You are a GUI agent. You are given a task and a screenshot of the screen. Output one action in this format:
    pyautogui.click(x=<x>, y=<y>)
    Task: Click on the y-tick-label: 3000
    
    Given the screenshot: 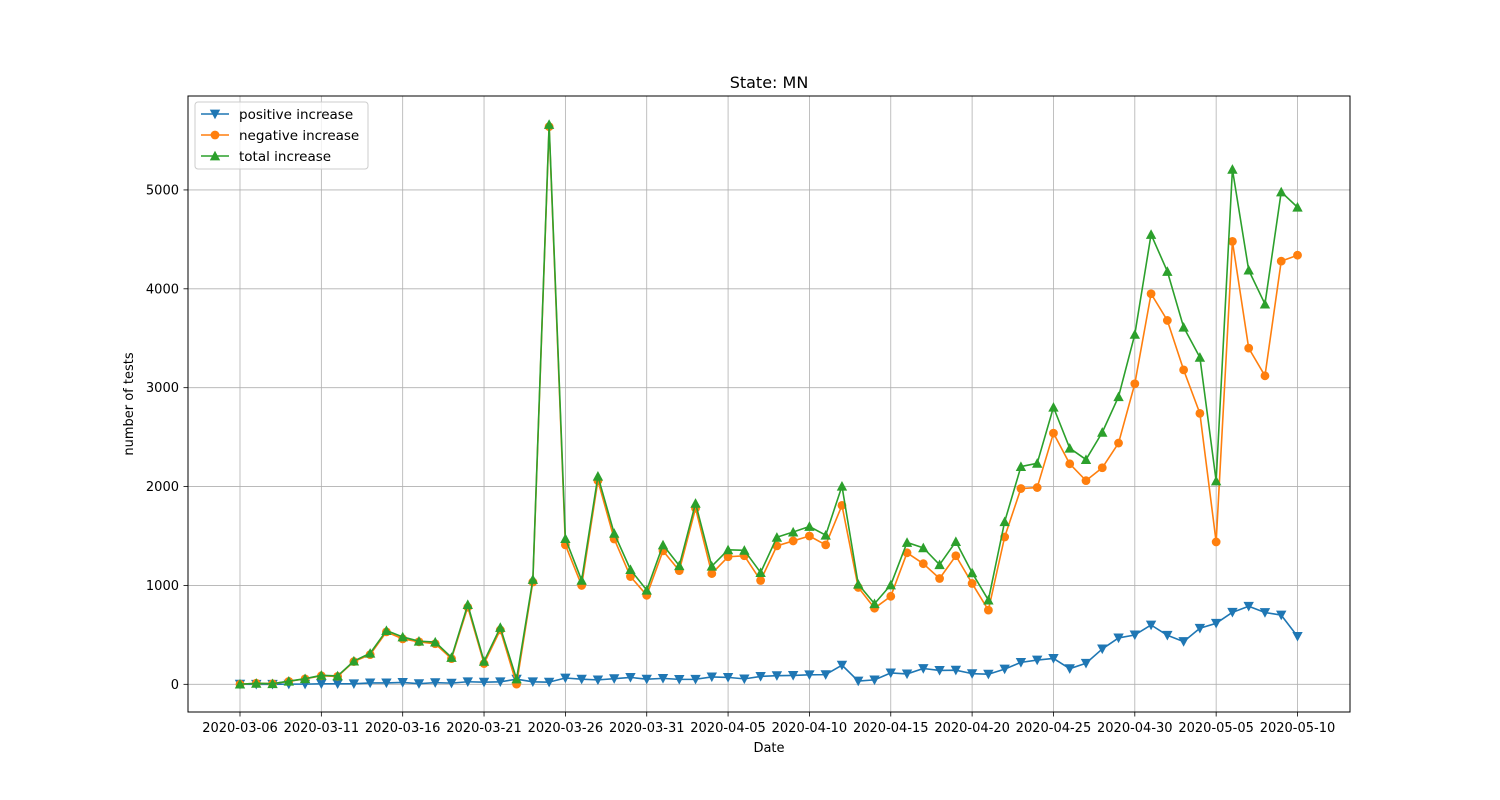 What is the action you would take?
    pyautogui.click(x=162, y=388)
    